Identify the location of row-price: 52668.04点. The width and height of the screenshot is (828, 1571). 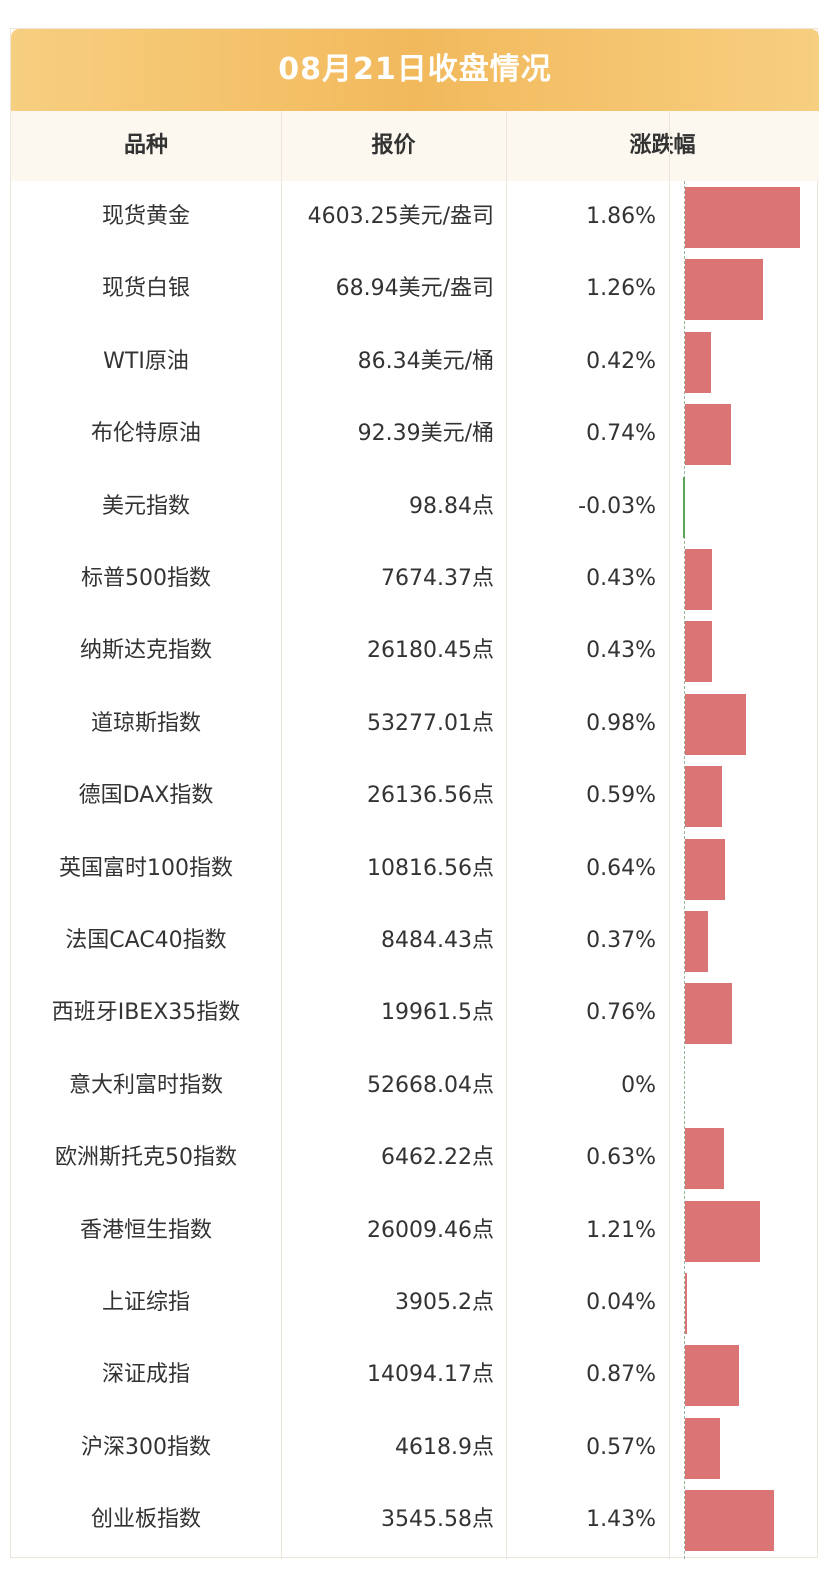
(430, 1085).